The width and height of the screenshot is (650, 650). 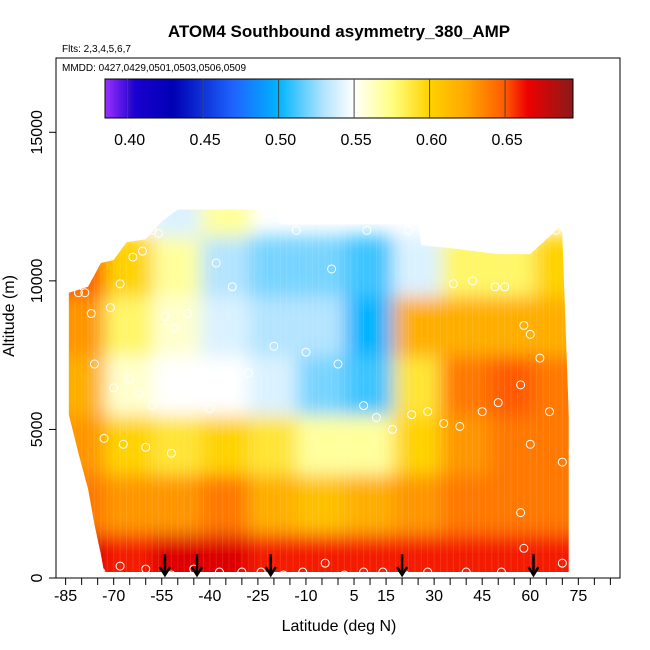 What do you see at coordinates (65, 596) in the screenshot?
I see `x-tick-label: -85` at bounding box center [65, 596].